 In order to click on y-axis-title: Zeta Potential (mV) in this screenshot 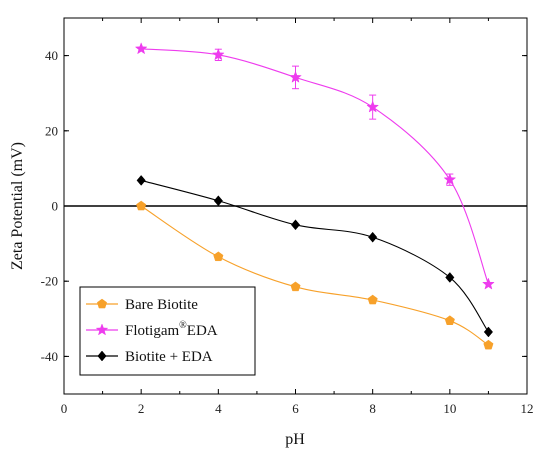, I will do `click(17, 206)`.